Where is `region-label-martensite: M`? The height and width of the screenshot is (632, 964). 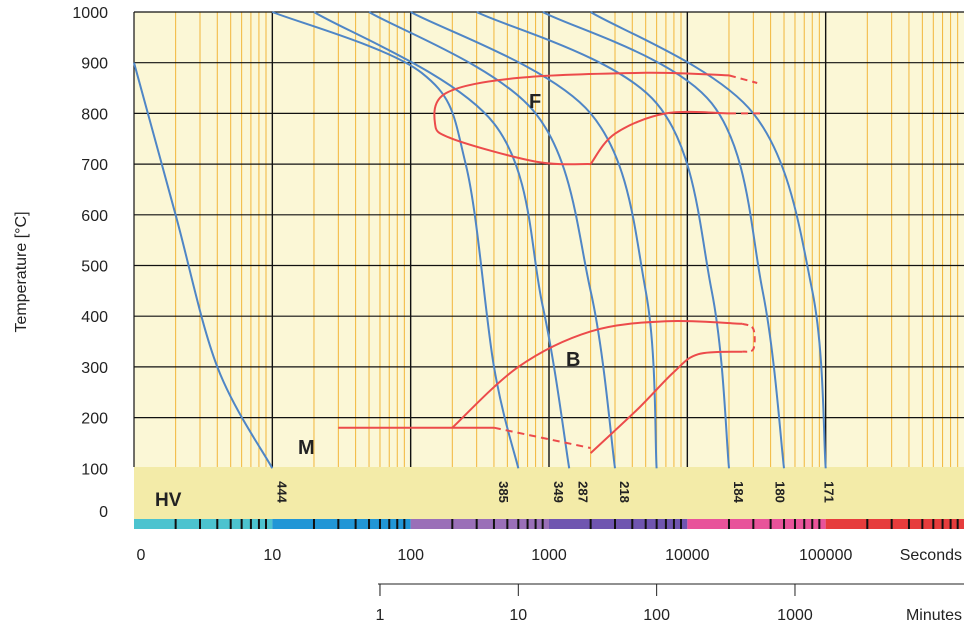 region-label-martensite: M is located at coordinates (306, 448).